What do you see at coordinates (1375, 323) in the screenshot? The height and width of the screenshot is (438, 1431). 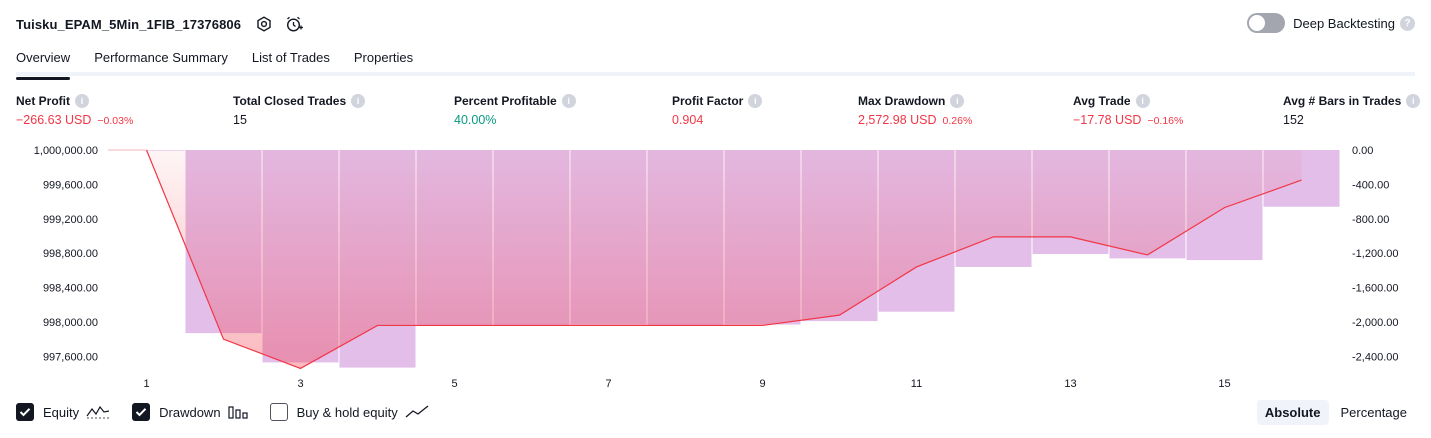 I see `right-tick-label: -2,000.00` at bounding box center [1375, 323].